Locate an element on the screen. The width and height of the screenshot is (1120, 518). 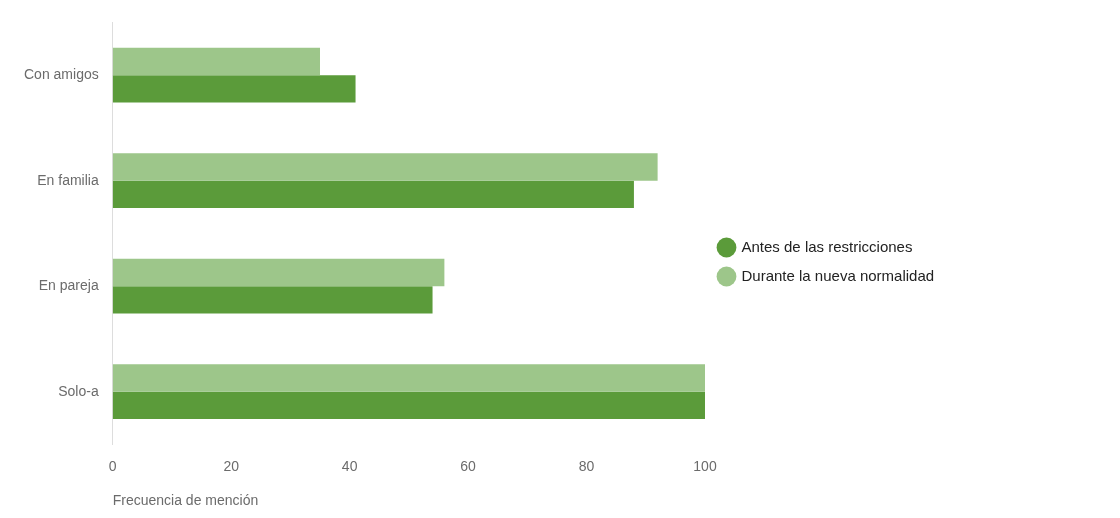
y-tick-label: Con amigos is located at coordinates (61, 74).